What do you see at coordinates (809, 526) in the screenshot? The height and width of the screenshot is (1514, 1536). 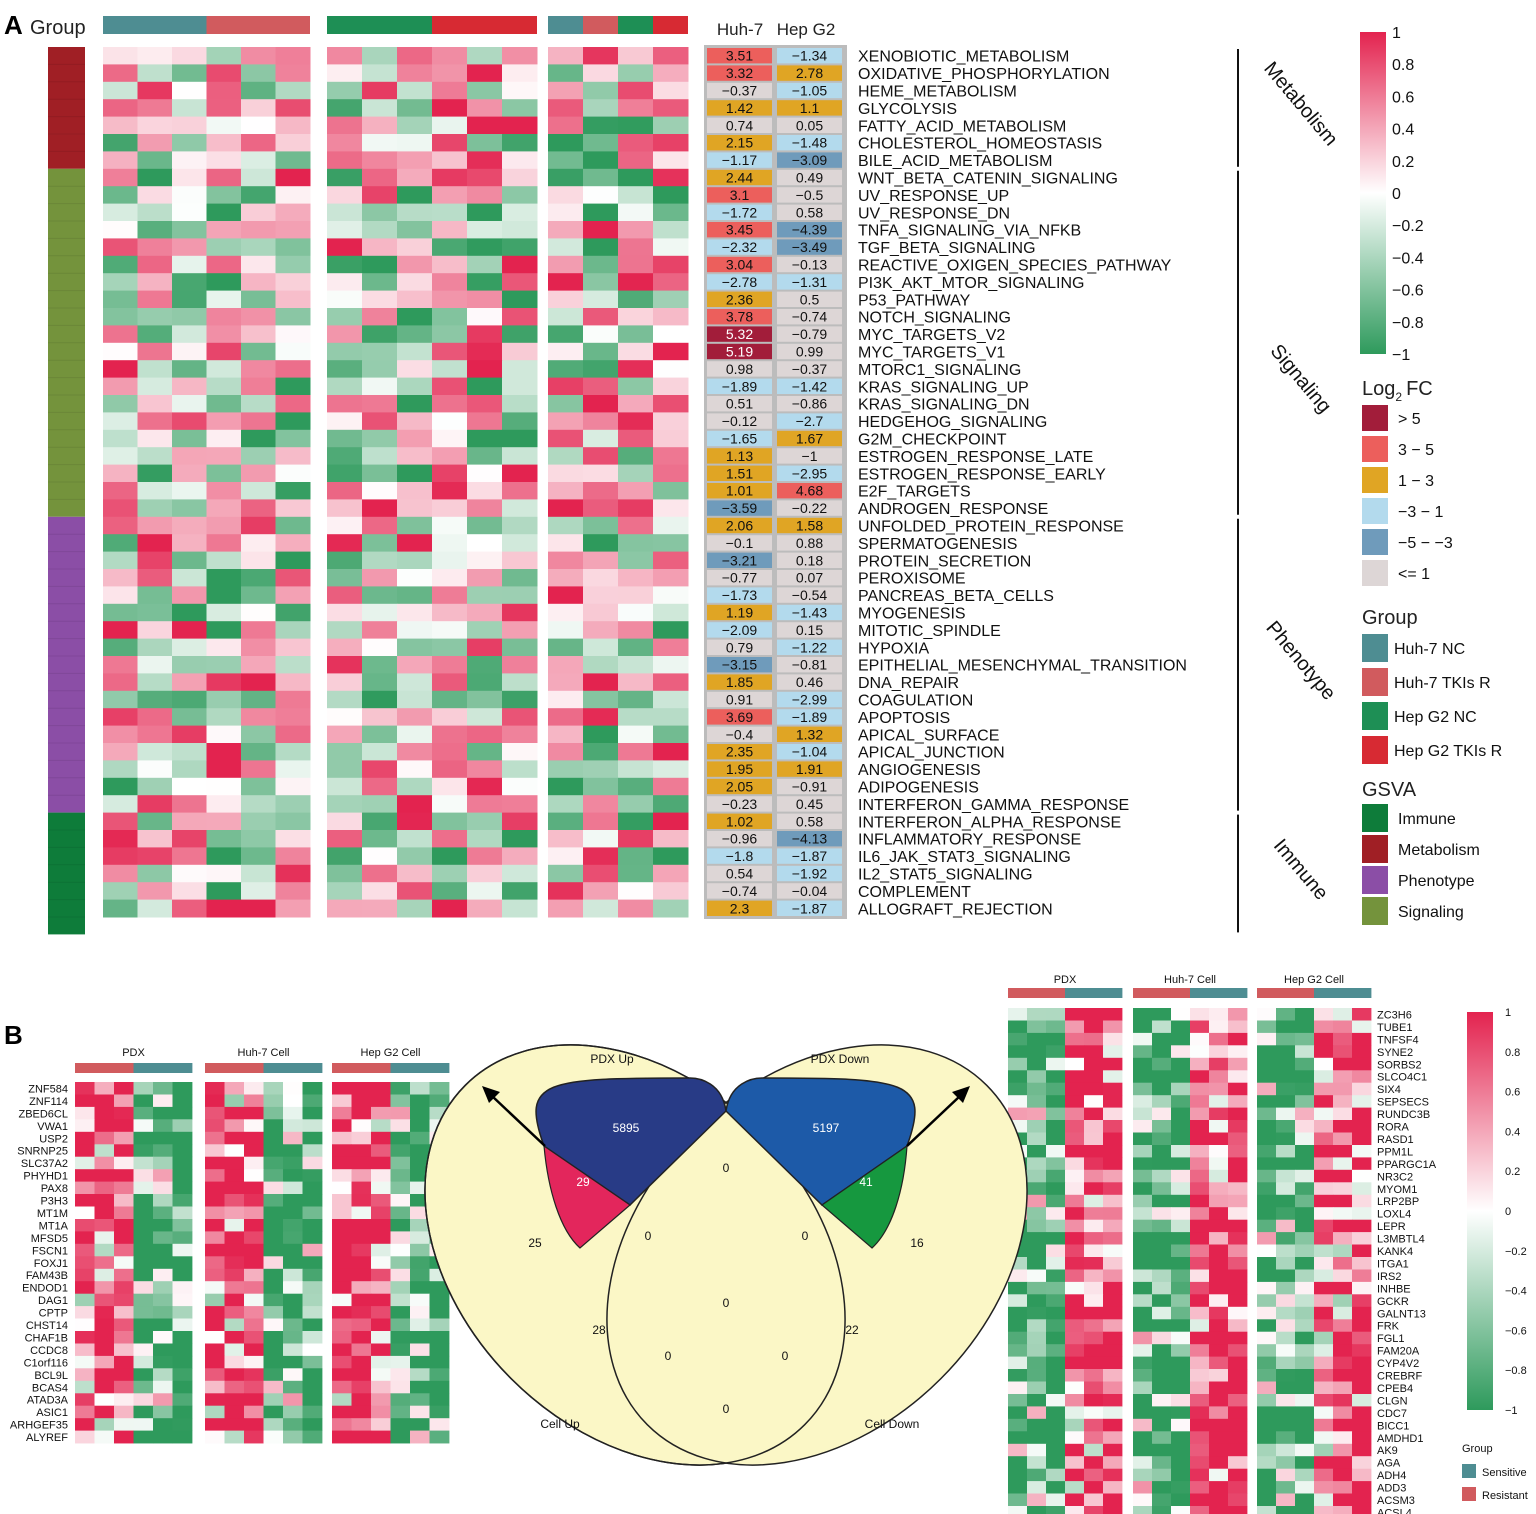 I see `fc-value: 1.58` at bounding box center [809, 526].